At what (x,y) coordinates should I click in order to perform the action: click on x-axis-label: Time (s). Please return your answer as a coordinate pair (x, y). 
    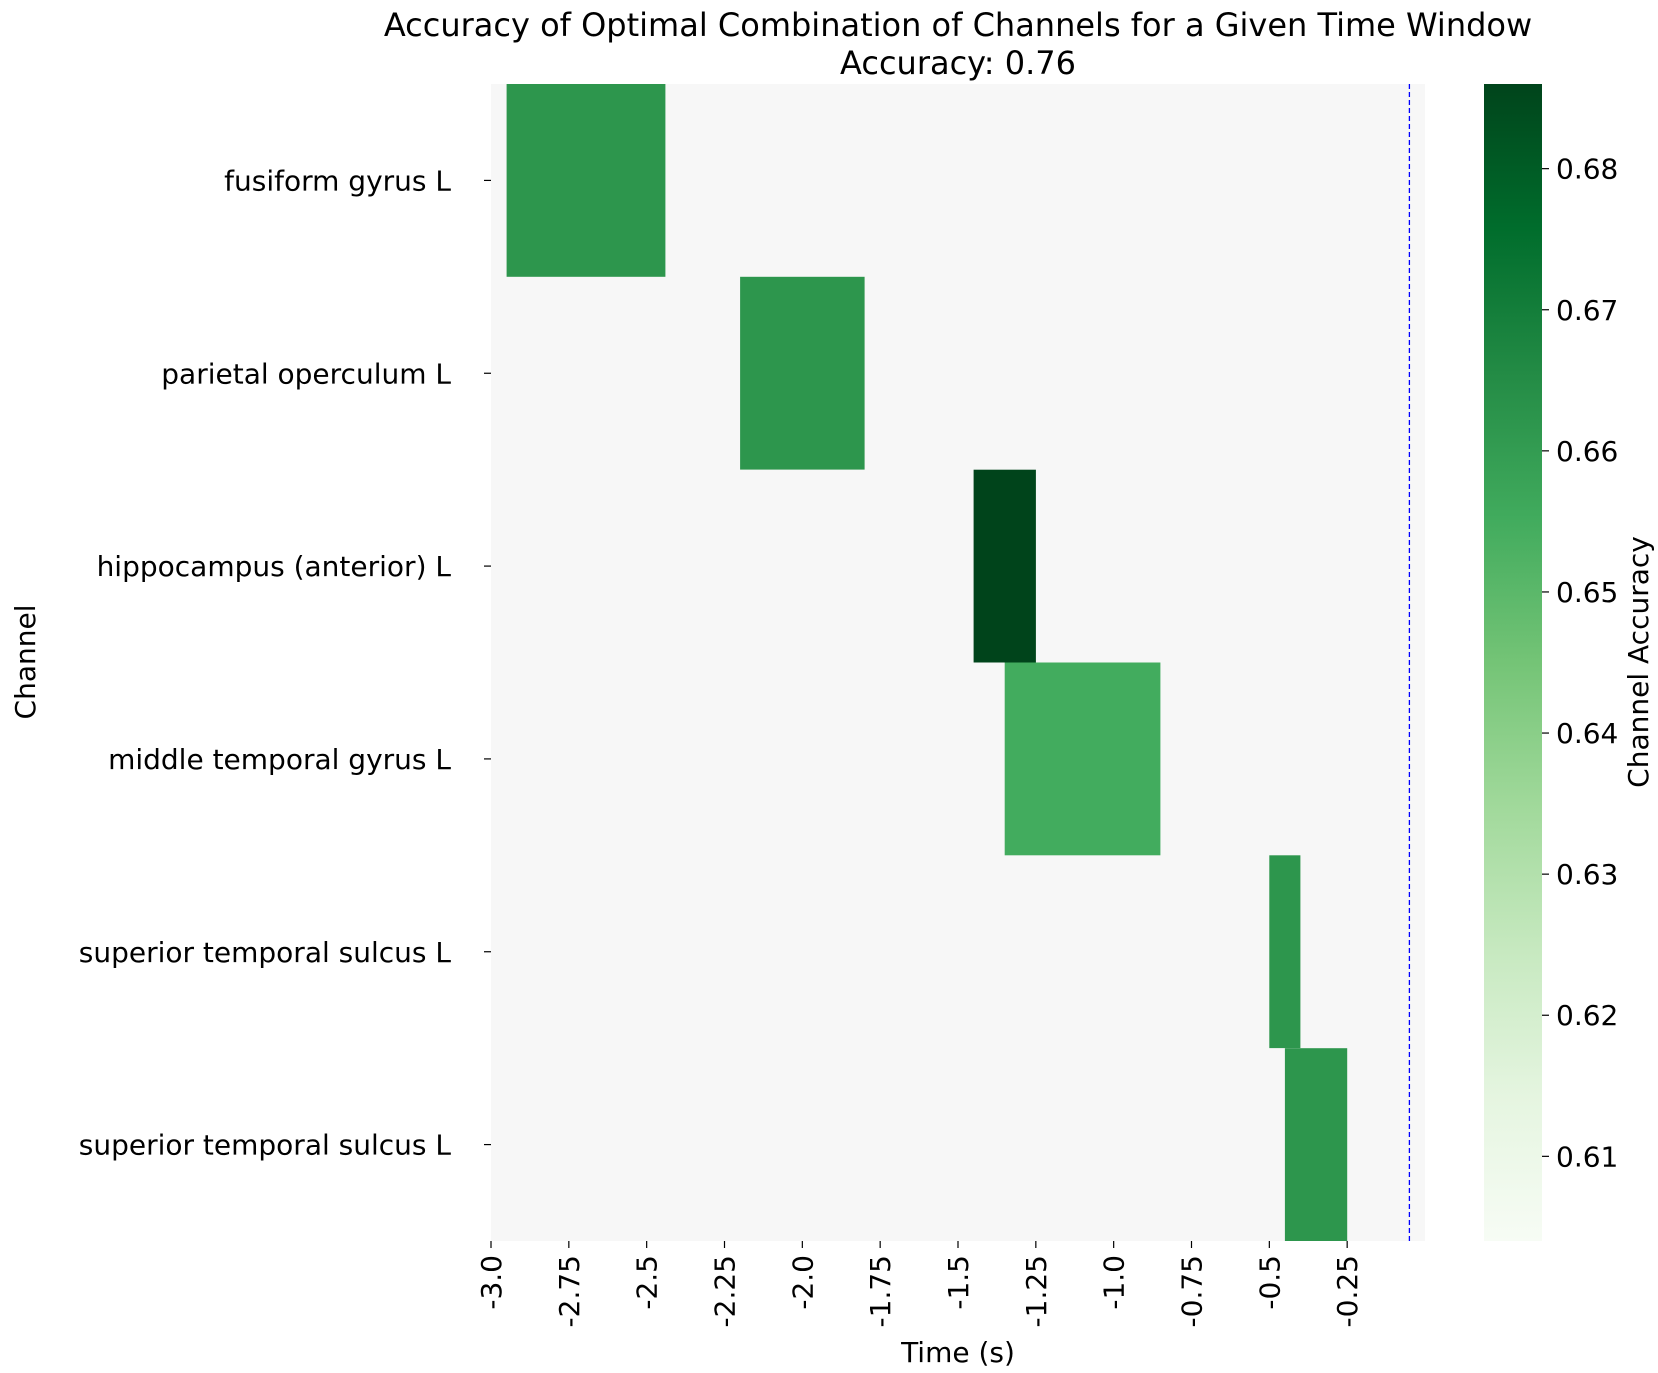
    Looking at the image, I should click on (957, 1352).